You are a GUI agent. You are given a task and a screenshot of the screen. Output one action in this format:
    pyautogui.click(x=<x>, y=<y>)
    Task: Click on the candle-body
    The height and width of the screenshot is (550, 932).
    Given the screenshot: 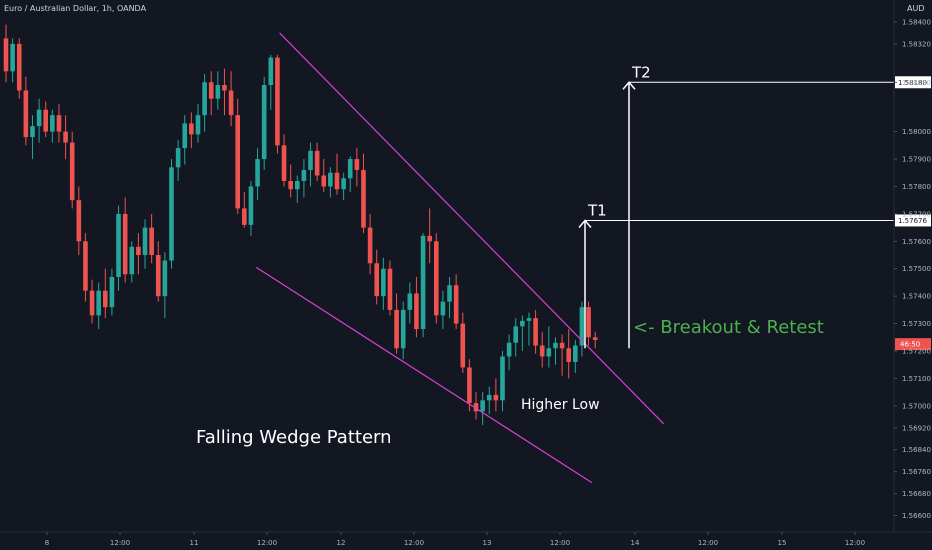 What is the action you would take?
    pyautogui.click(x=555, y=345)
    